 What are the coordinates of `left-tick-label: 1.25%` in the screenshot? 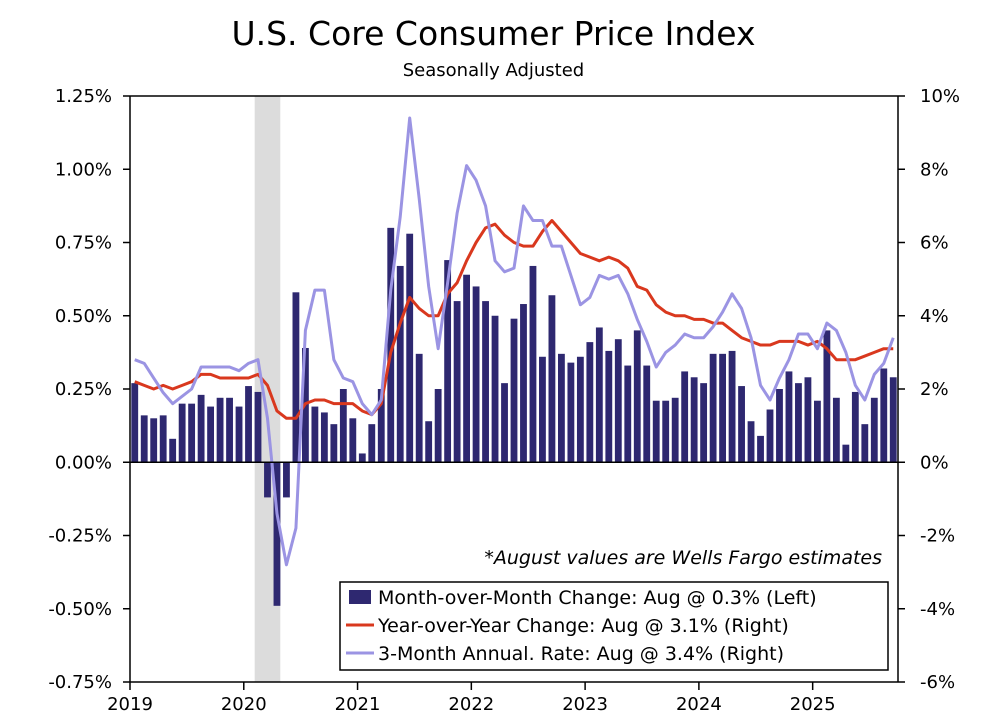 It's located at (83, 96).